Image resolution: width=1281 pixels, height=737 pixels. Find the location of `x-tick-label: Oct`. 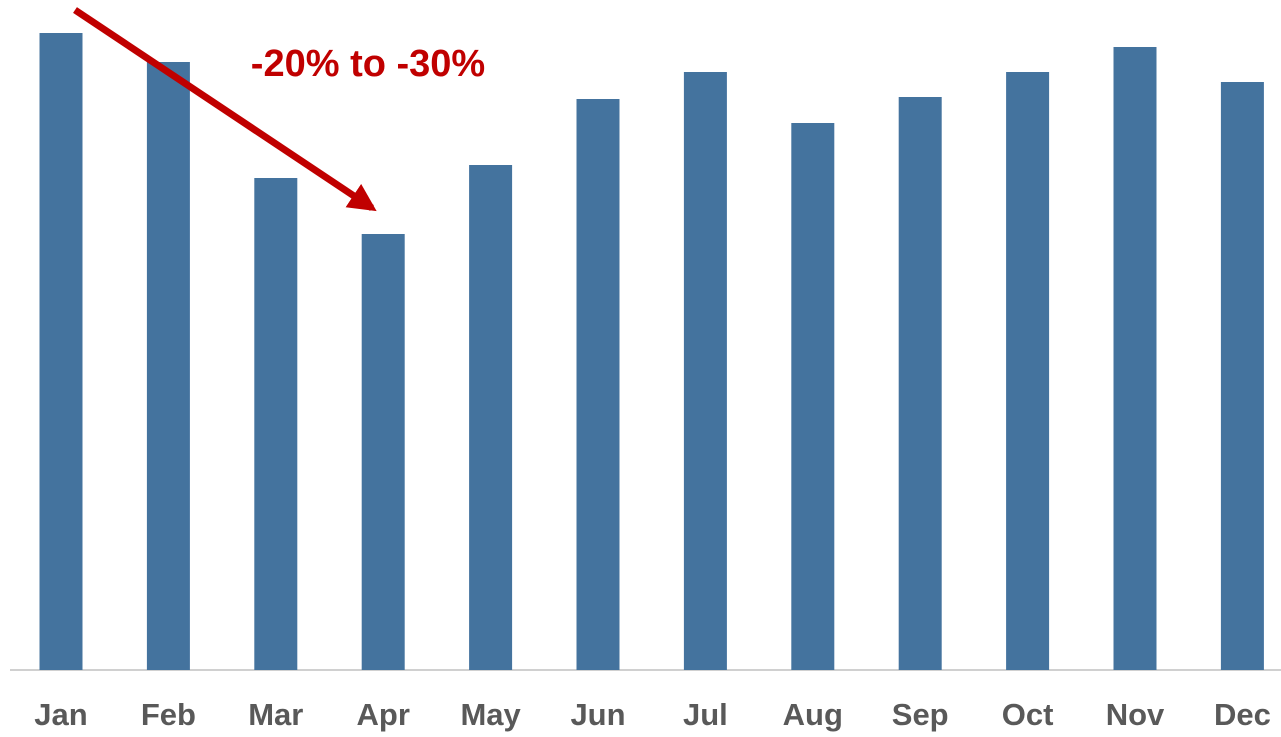

x-tick-label: Oct is located at coordinates (1028, 714).